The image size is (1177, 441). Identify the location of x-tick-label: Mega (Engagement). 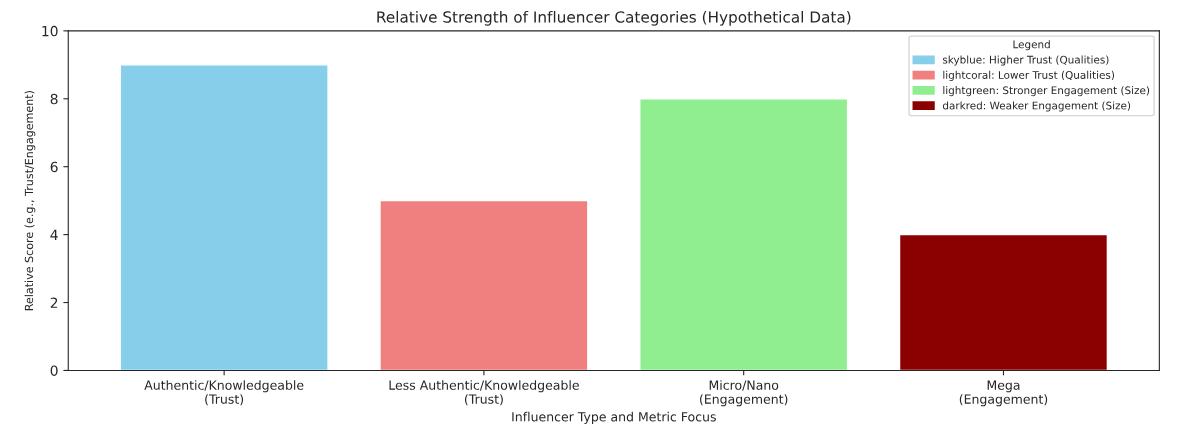
(1003, 393).